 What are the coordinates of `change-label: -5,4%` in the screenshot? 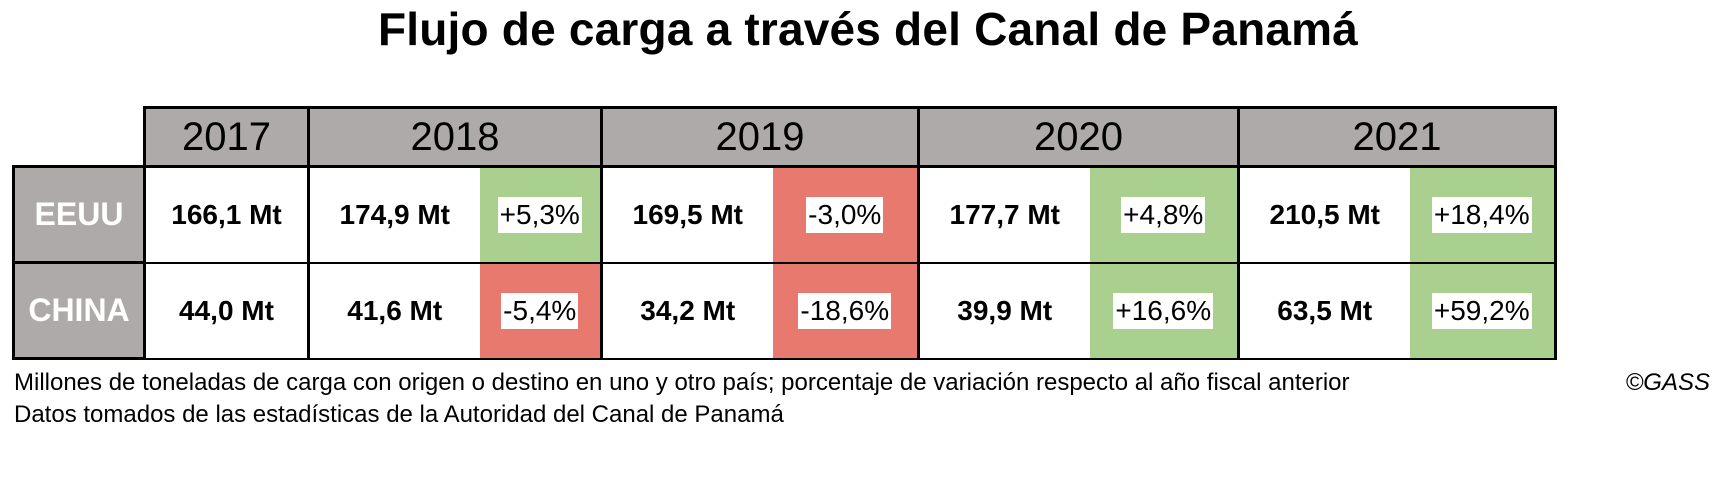 It's located at (540, 310).